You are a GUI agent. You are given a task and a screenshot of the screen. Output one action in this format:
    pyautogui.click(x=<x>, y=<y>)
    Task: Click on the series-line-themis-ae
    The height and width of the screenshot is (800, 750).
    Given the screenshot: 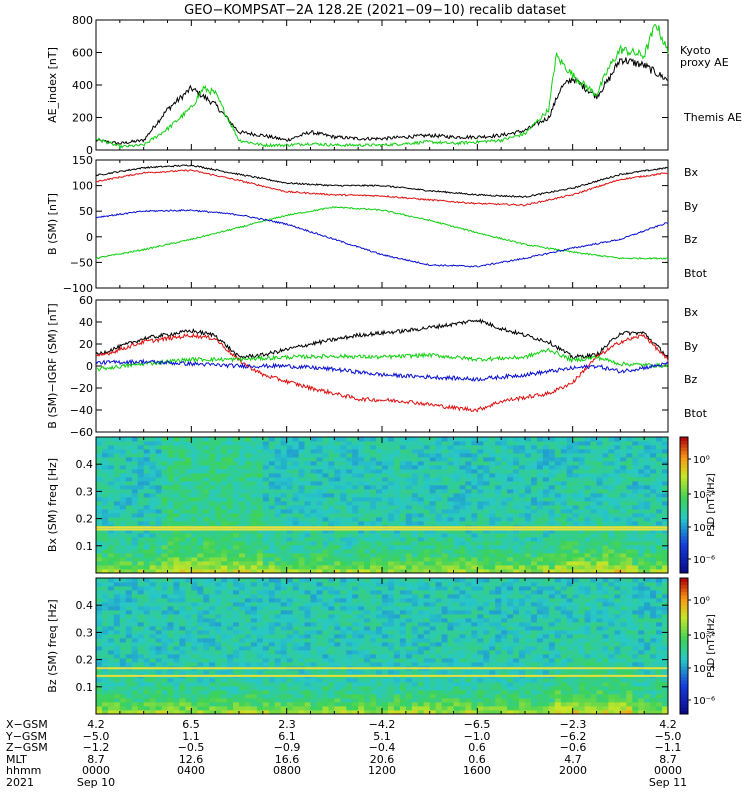 What is the action you would take?
    pyautogui.click(x=382, y=101)
    